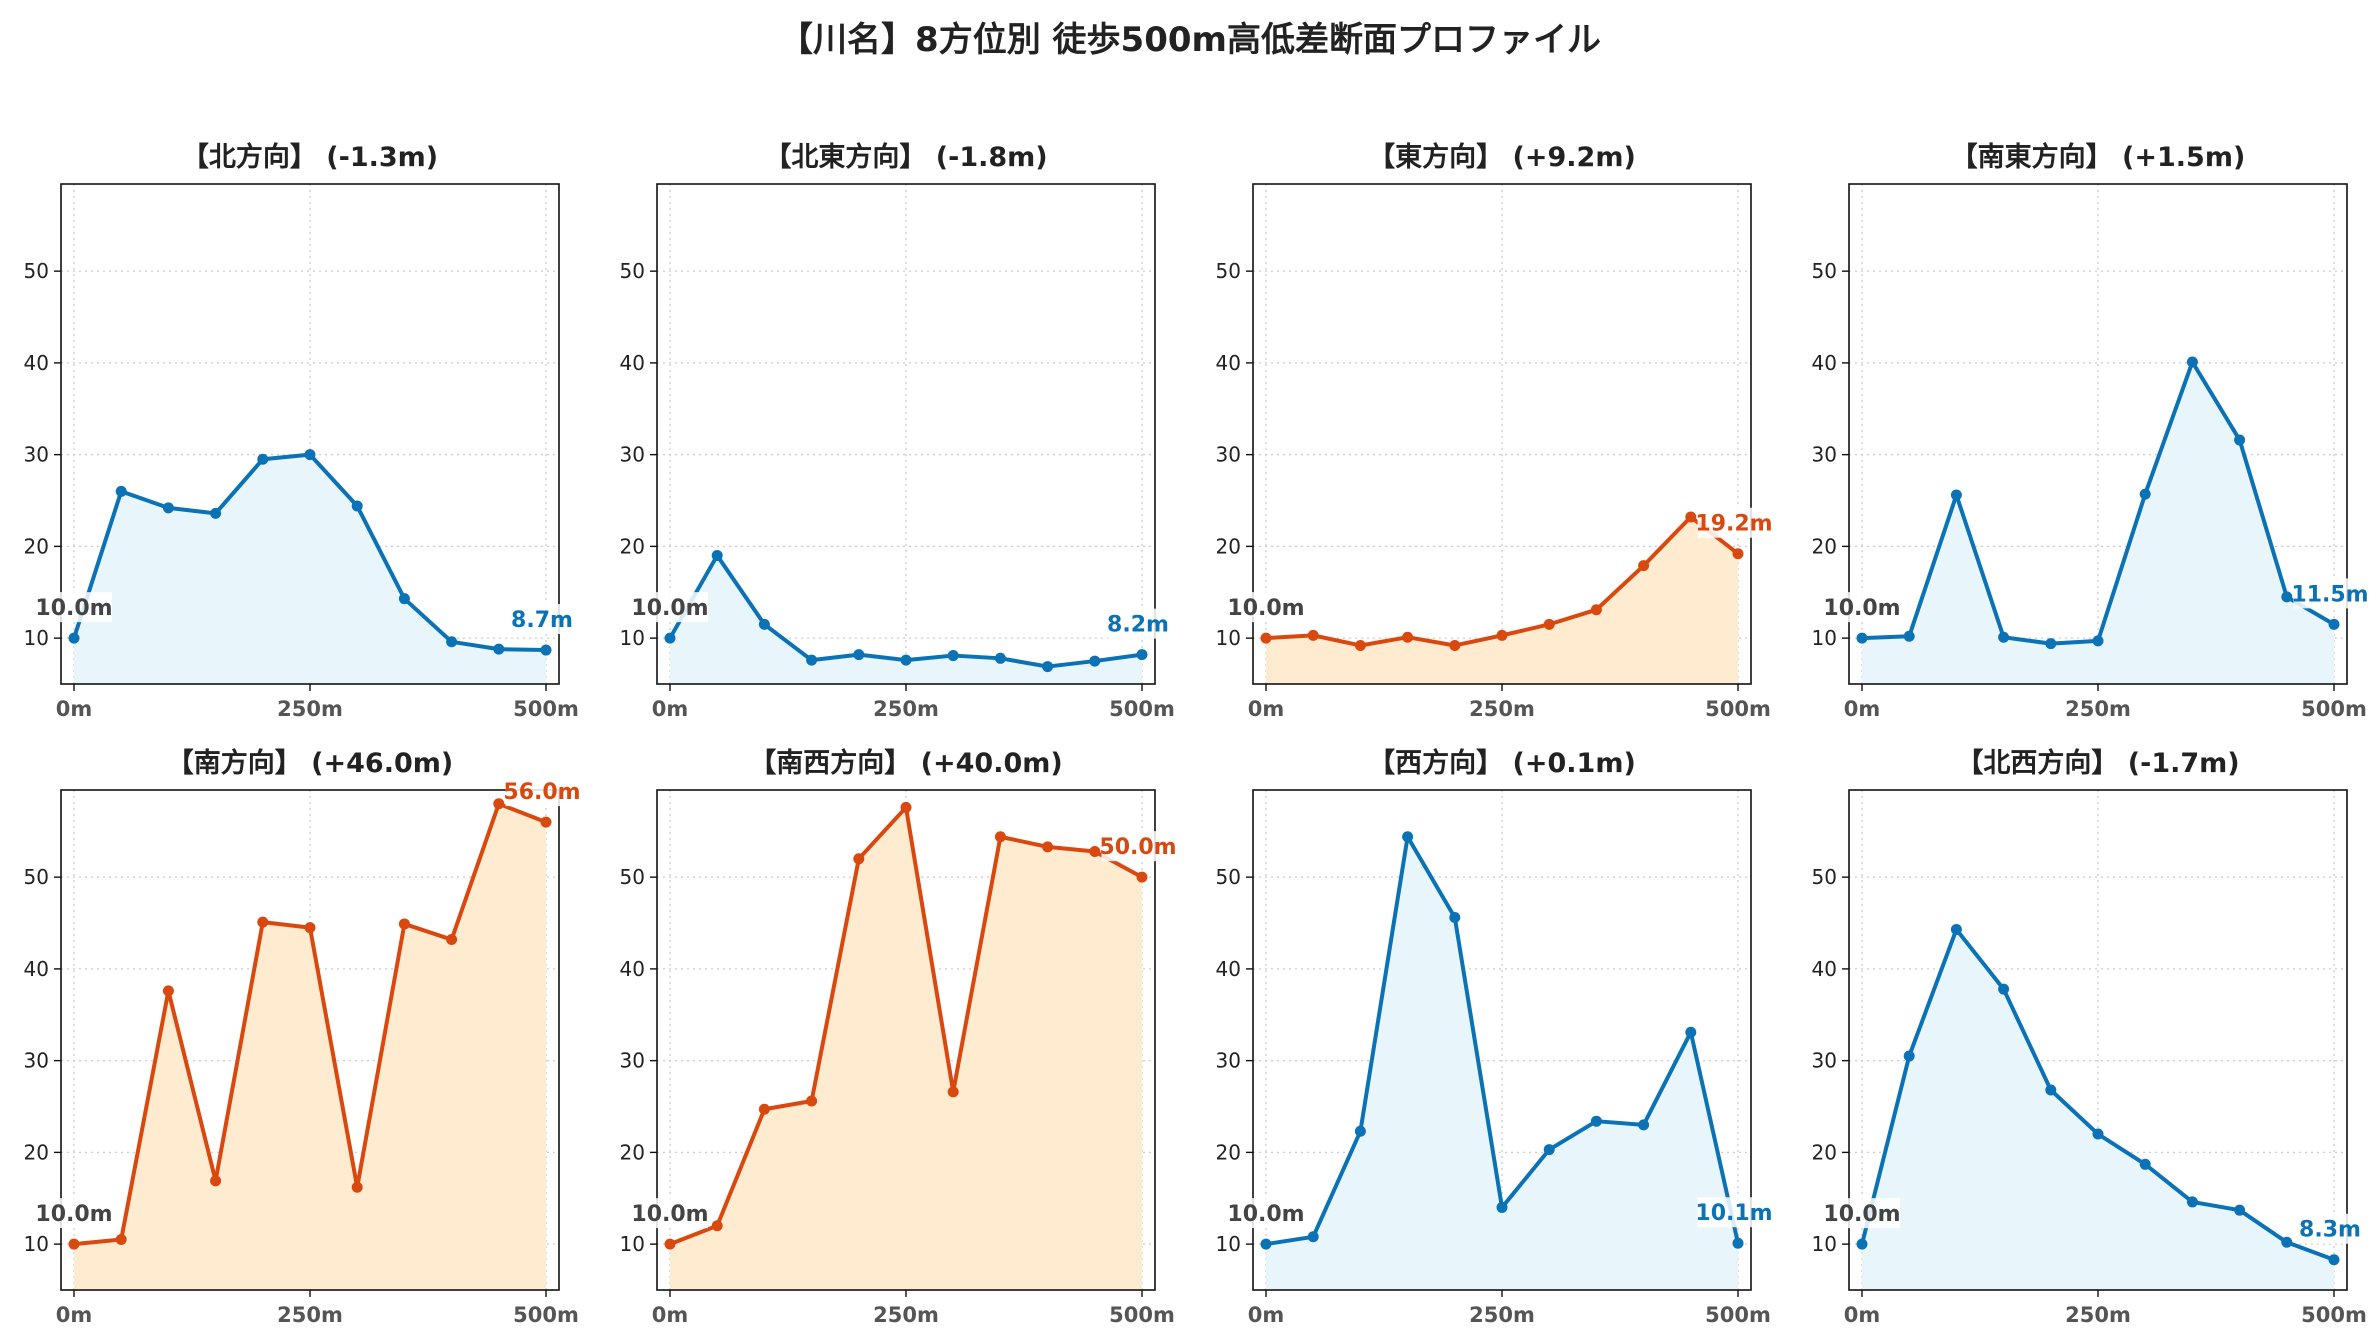 The height and width of the screenshot is (1340, 2380). I want to click on figure-title: 【川名】8方位別 徒歩500m高低差断面プロファイル, so click(1190, 40).